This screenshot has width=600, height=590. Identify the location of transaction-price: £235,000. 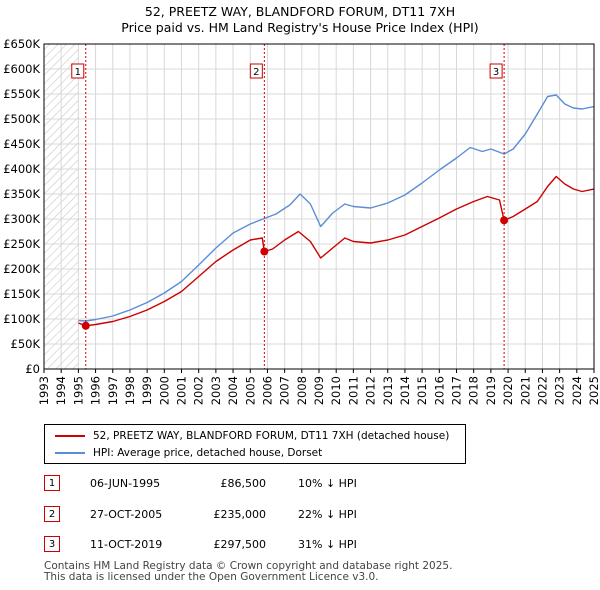
(240, 514).